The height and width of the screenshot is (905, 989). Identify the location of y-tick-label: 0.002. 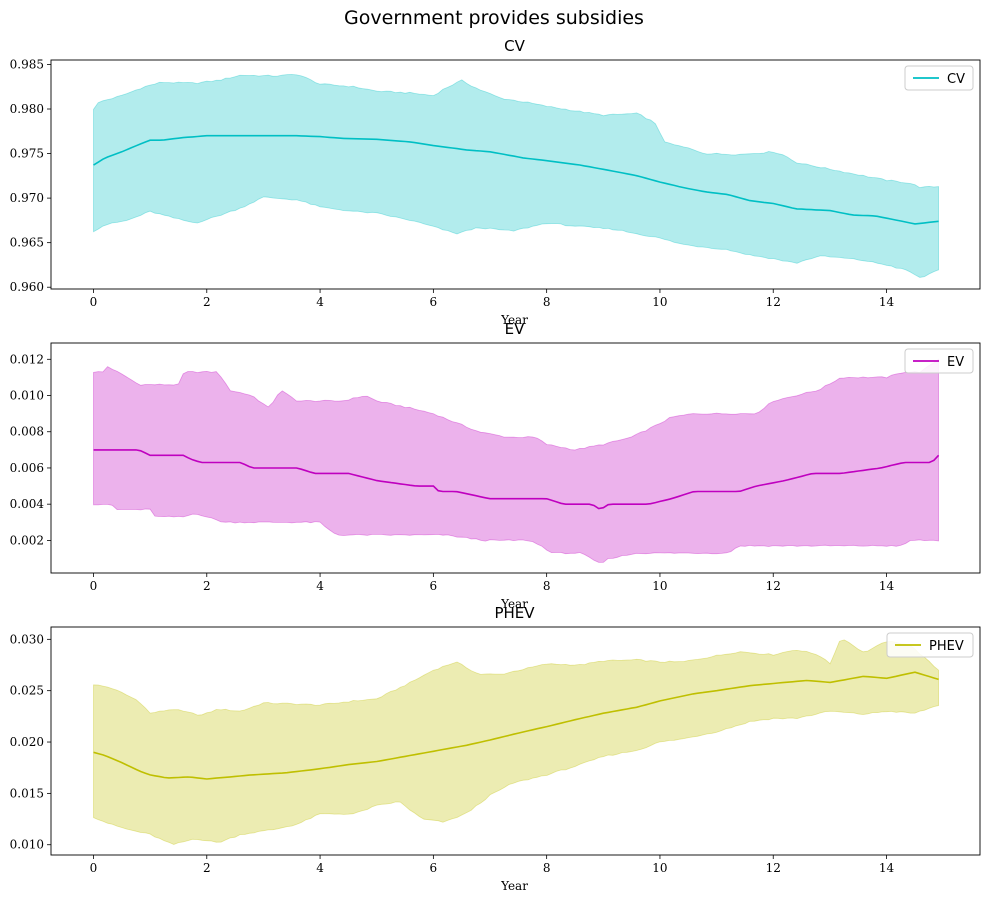
(27, 540).